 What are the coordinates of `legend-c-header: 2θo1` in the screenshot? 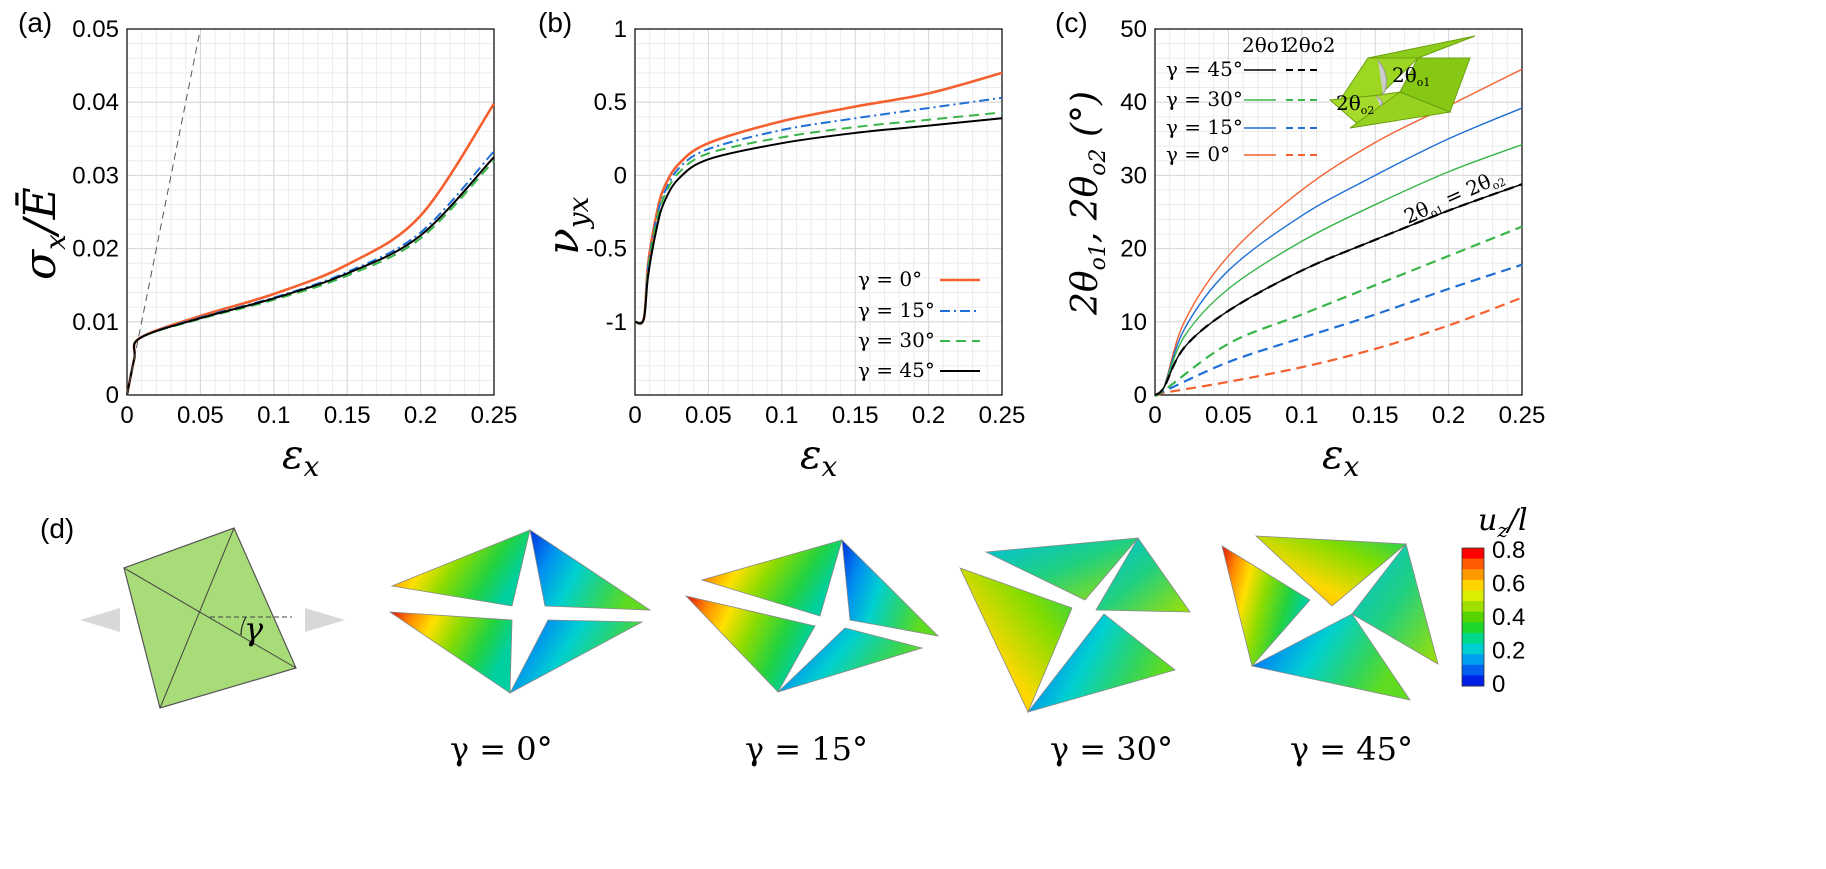 It's located at (1267, 45).